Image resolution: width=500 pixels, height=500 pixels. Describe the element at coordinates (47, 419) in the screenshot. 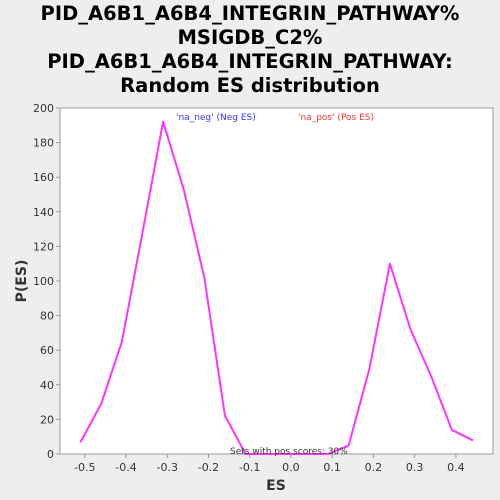

I see `y-tick-label: 20` at that location.